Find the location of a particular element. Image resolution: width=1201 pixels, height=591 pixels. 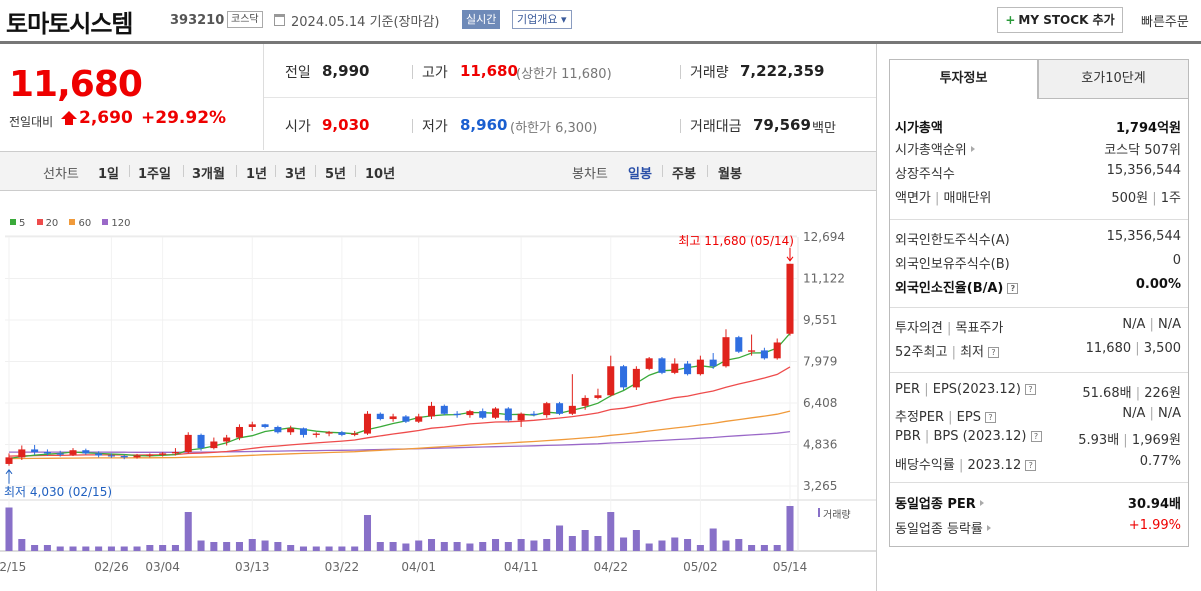

tab-investment-info: 투자정보 is located at coordinates (963, 79).